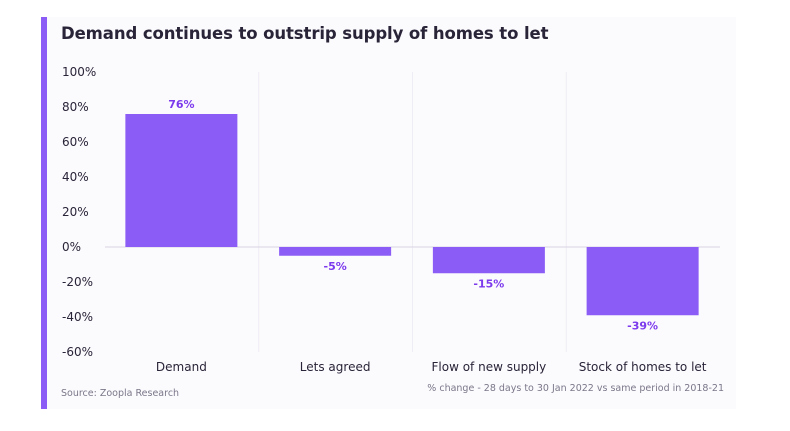 This screenshot has height=431, width=790. Describe the element at coordinates (488, 283) in the screenshot. I see `data-label: -15%` at that location.